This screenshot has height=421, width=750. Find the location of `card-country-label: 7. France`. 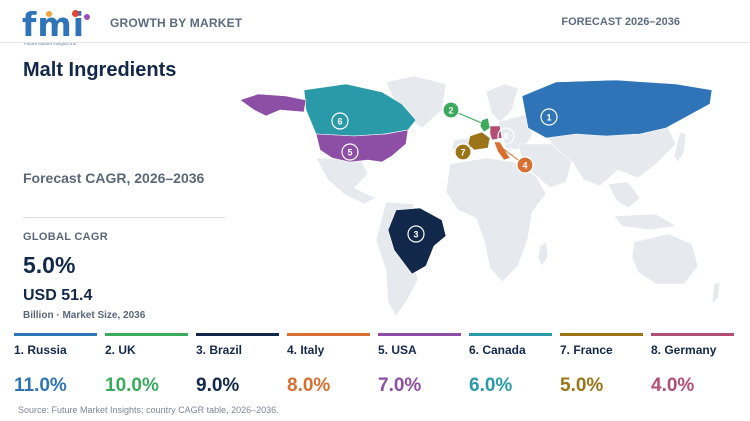

card-country-label: 7. France is located at coordinates (586, 350).